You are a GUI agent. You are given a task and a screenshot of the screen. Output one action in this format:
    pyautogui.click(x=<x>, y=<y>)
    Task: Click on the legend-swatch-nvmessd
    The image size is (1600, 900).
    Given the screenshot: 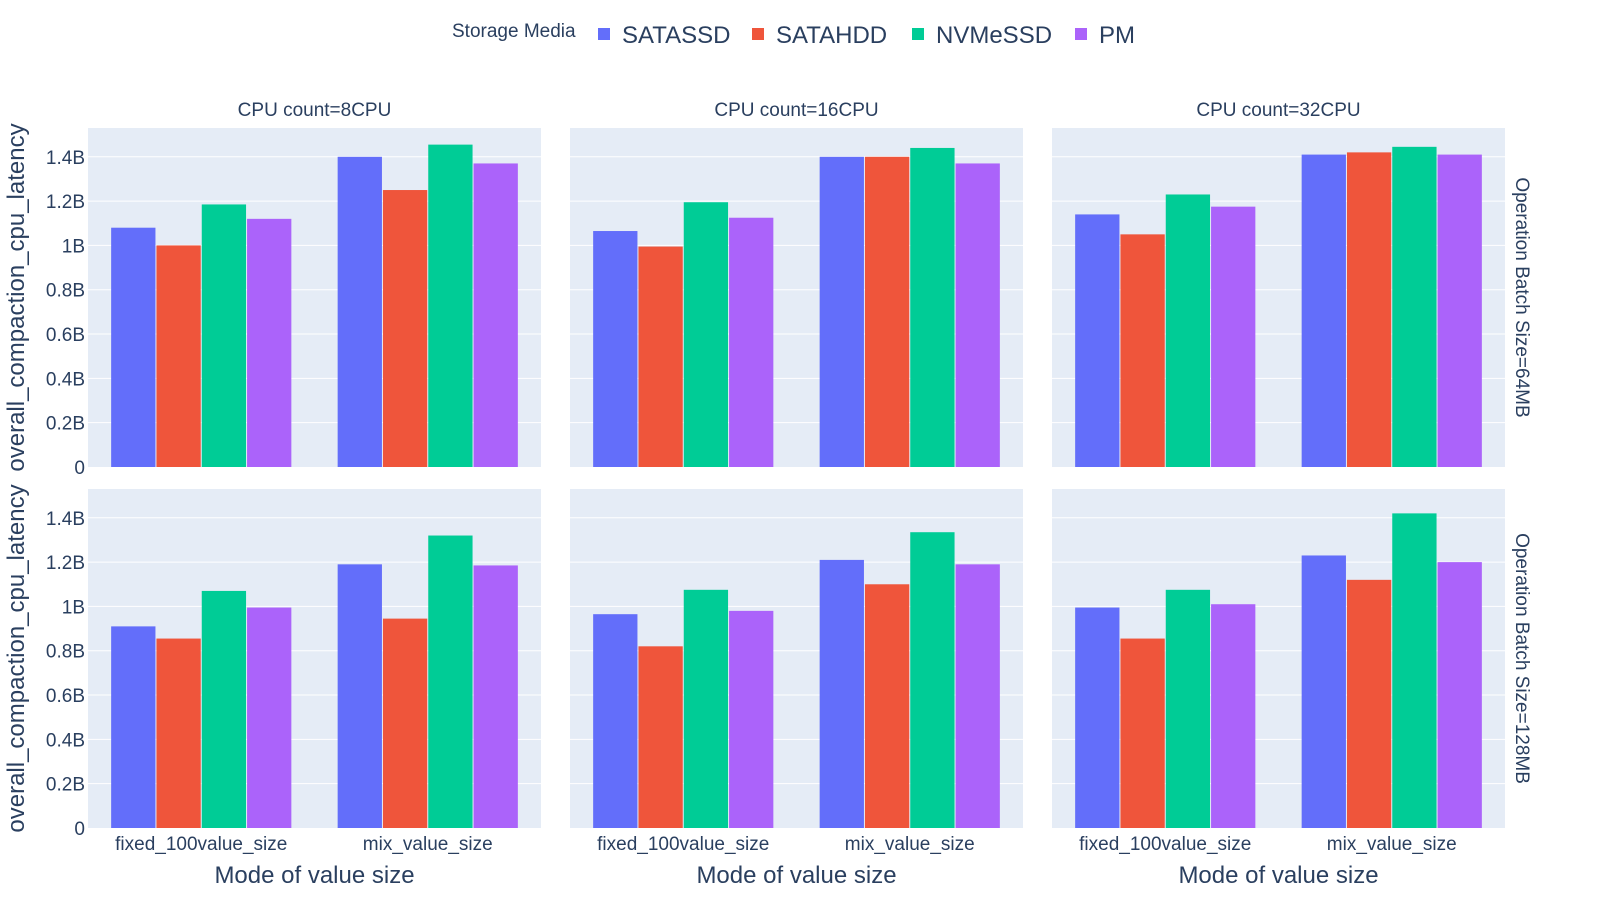 What is the action you would take?
    pyautogui.click(x=918, y=34)
    